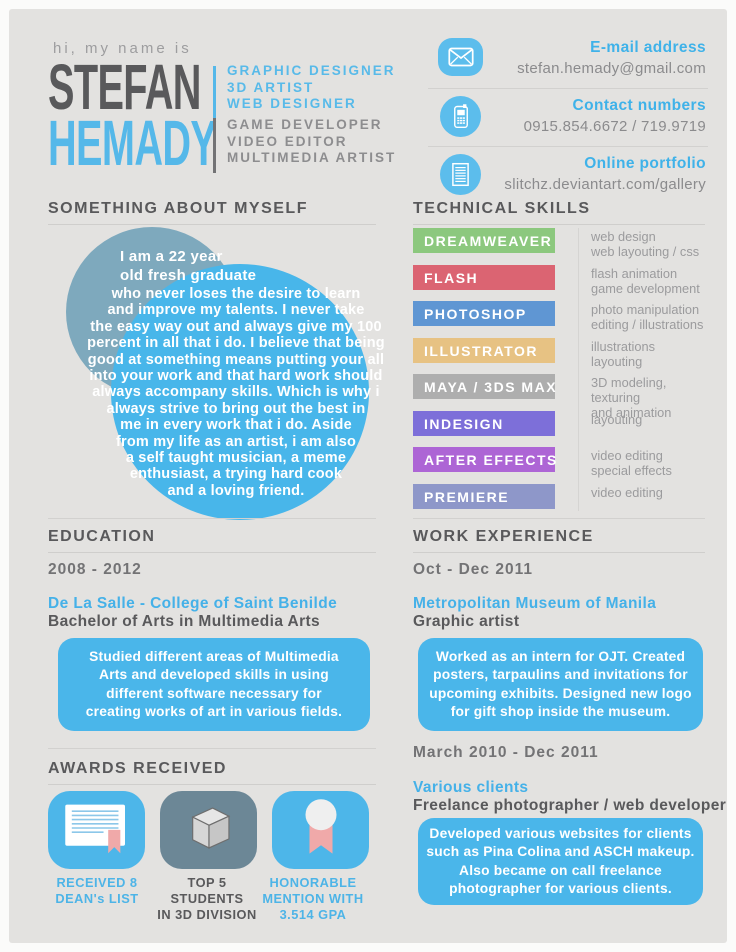 Image resolution: width=736 pixels, height=952 pixels. Describe the element at coordinates (184, 621) in the screenshot. I see `education-degree: Bachelor of Arts in Multimedia Arts` at that location.